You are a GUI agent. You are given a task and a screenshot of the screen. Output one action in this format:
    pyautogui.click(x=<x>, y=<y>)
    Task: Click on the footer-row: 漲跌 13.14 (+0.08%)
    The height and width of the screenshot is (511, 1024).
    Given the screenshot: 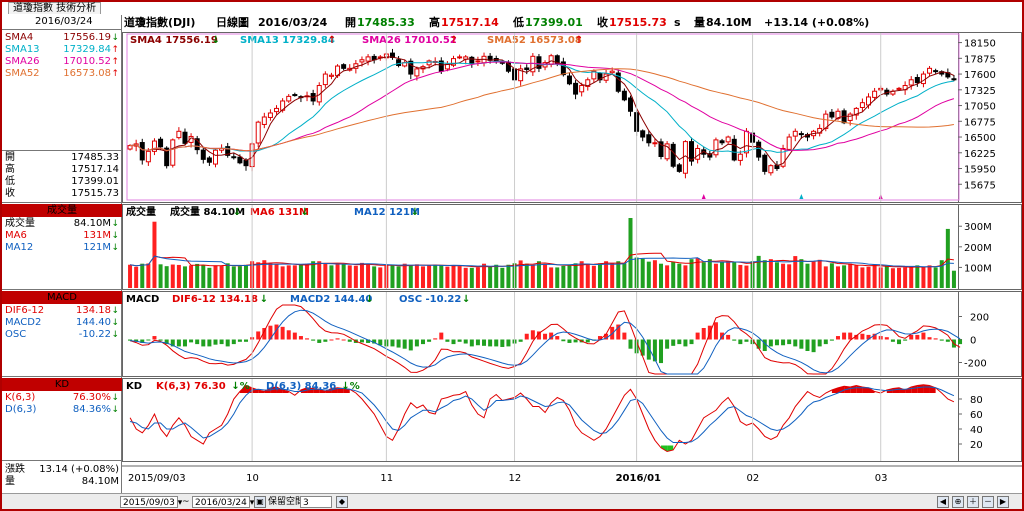 What is the action you would take?
    pyautogui.click(x=62, y=470)
    